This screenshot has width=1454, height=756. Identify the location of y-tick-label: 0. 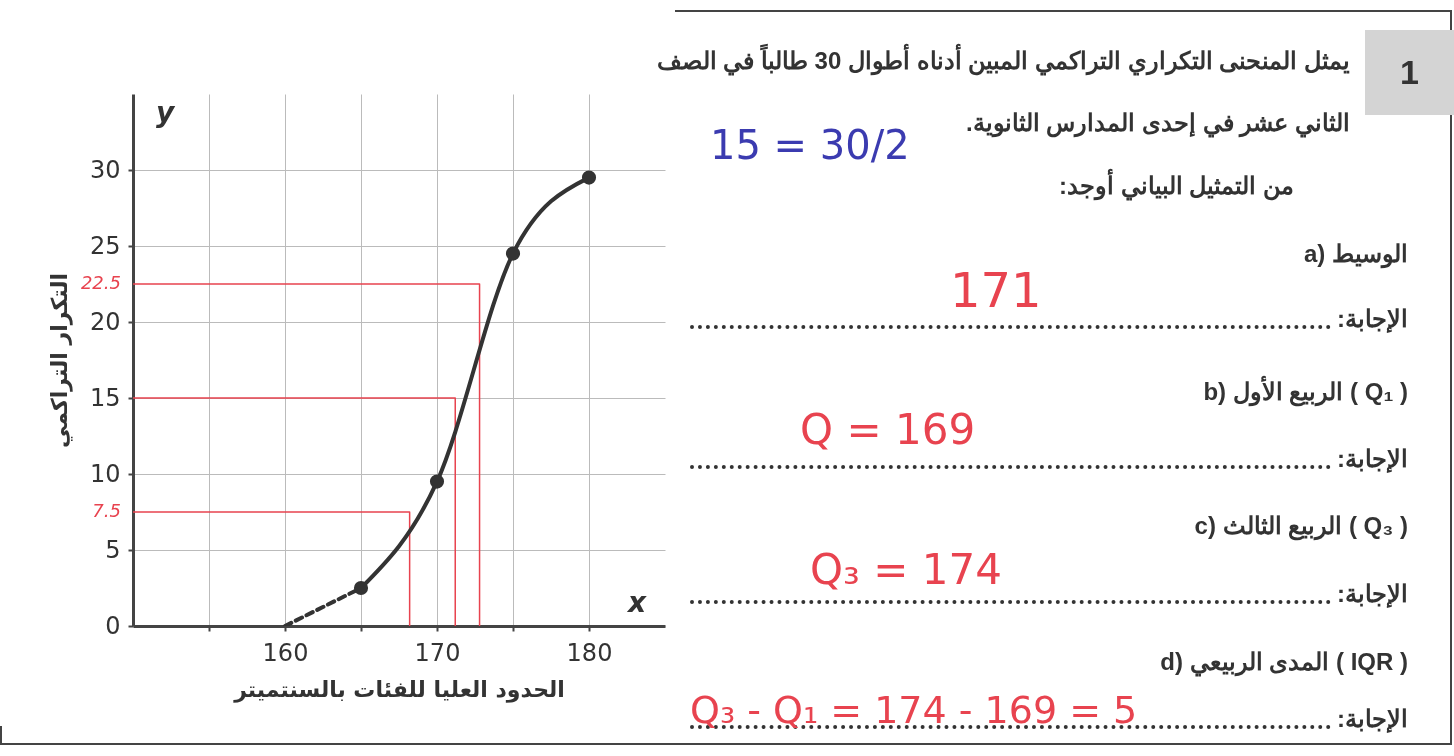
(113, 625).